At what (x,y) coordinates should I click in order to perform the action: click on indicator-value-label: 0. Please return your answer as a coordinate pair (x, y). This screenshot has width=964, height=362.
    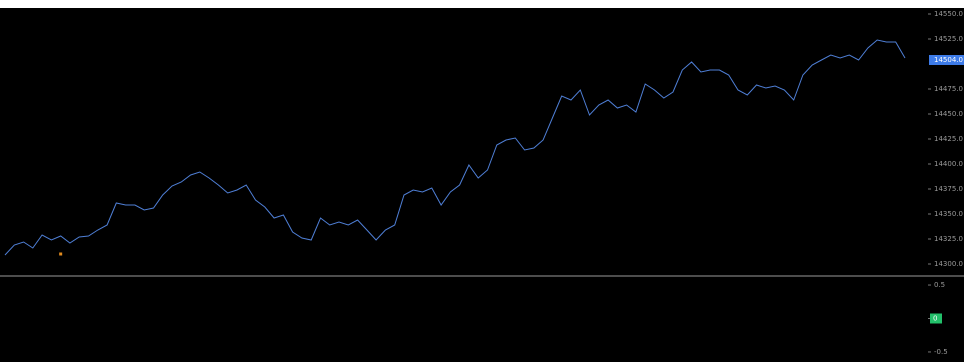
    Looking at the image, I should click on (935, 318).